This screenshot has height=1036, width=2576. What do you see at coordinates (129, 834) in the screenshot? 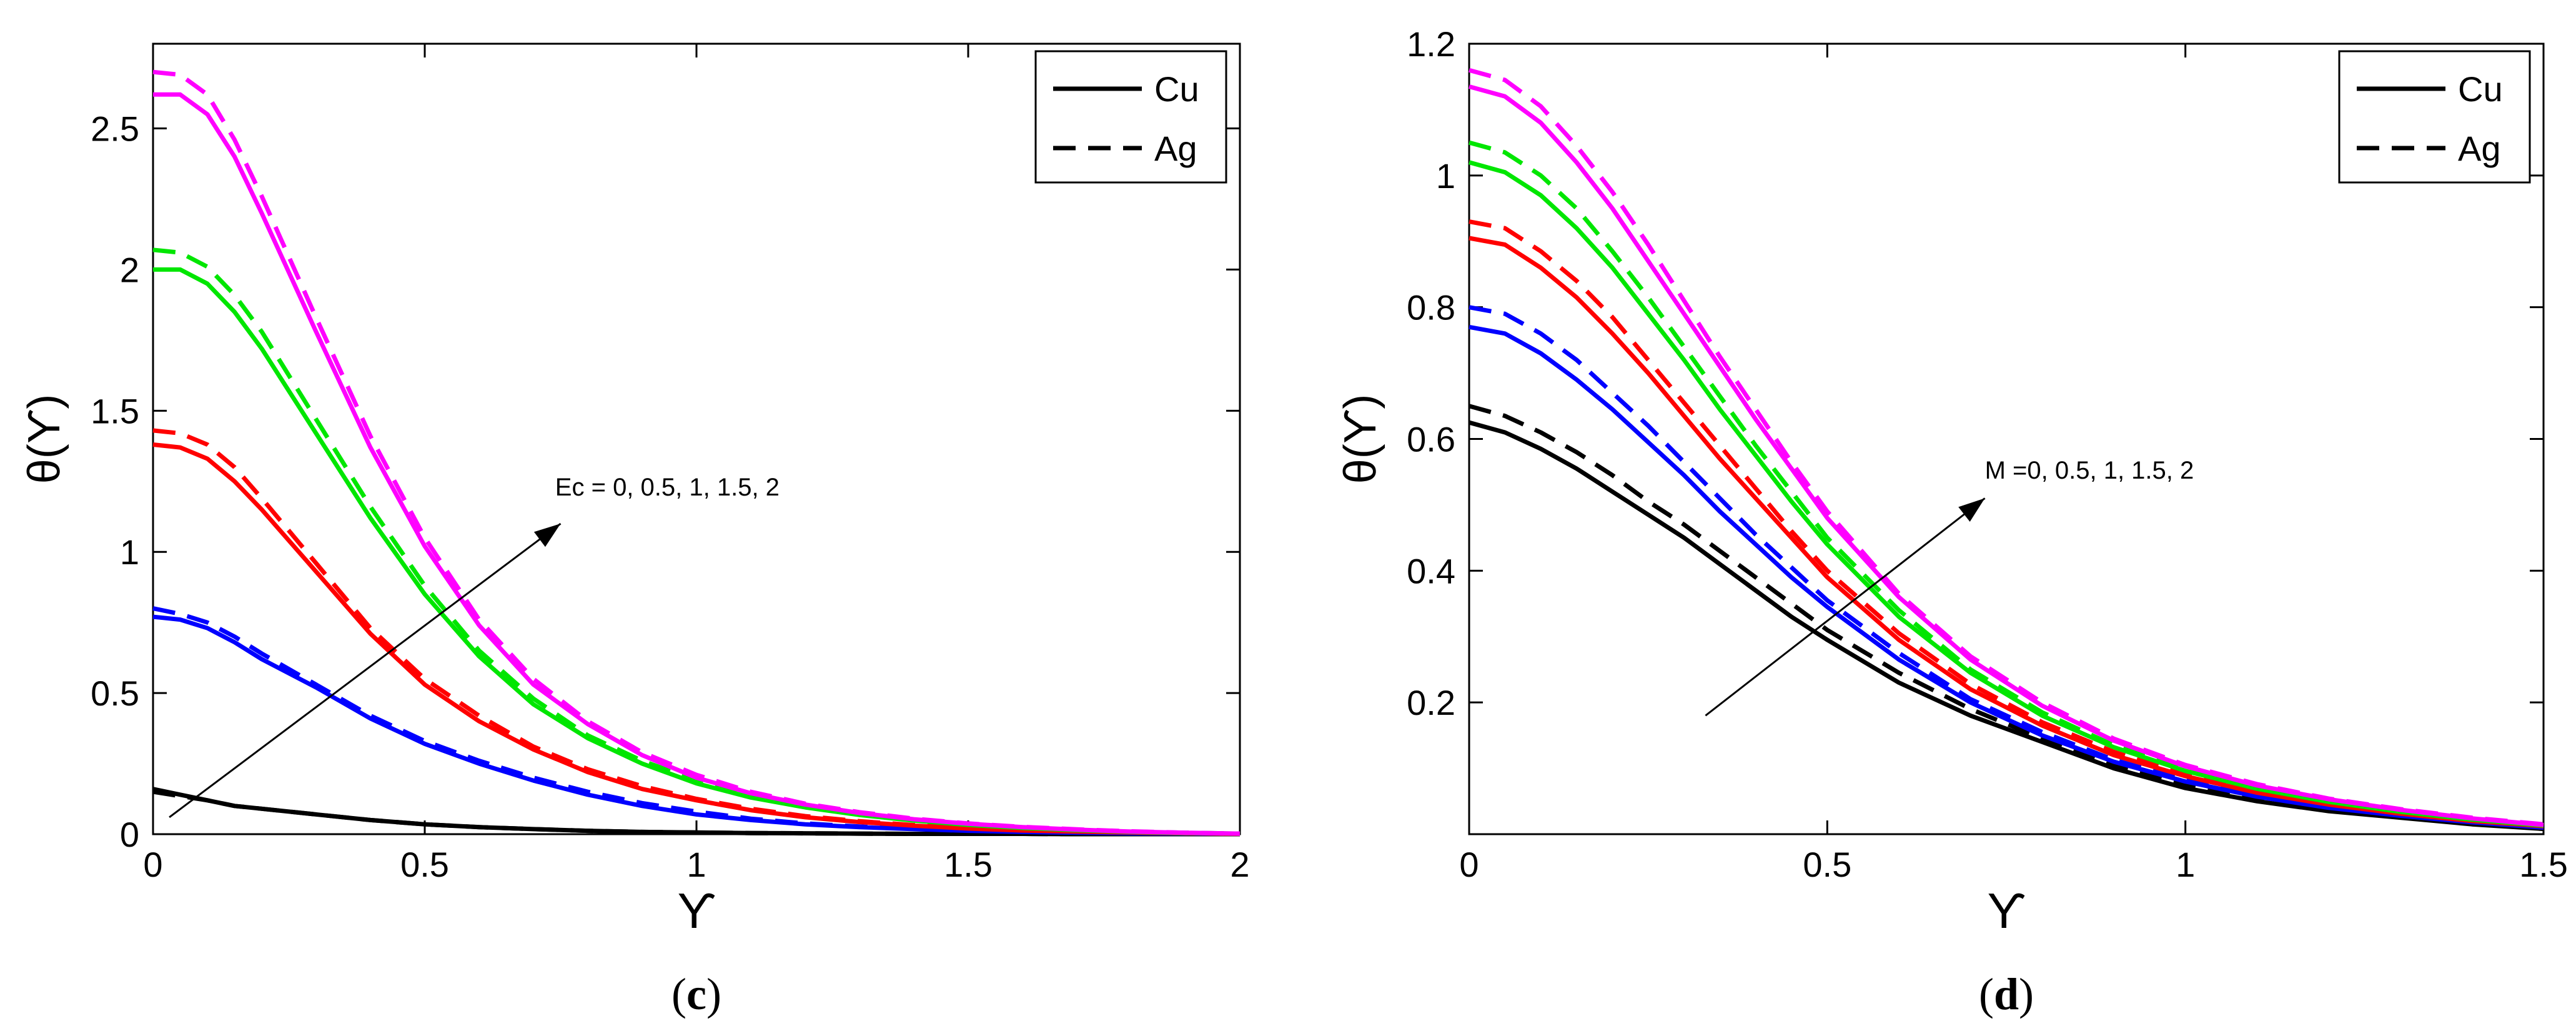
I see `y-tick-label: 0` at bounding box center [129, 834].